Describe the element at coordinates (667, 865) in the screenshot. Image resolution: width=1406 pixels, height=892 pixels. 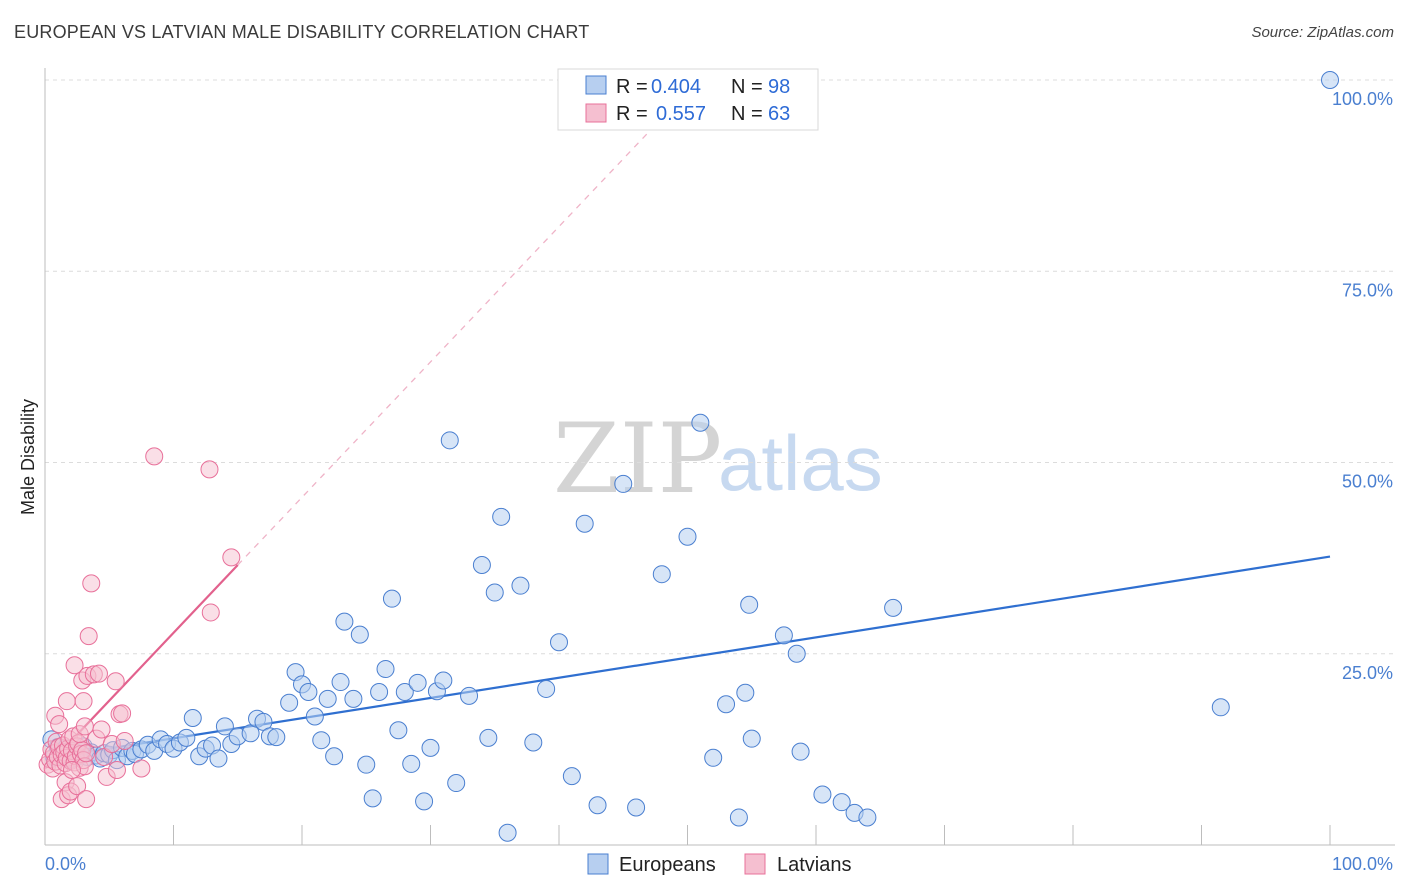
I see `series-label-europeans: Europeans` at that location.